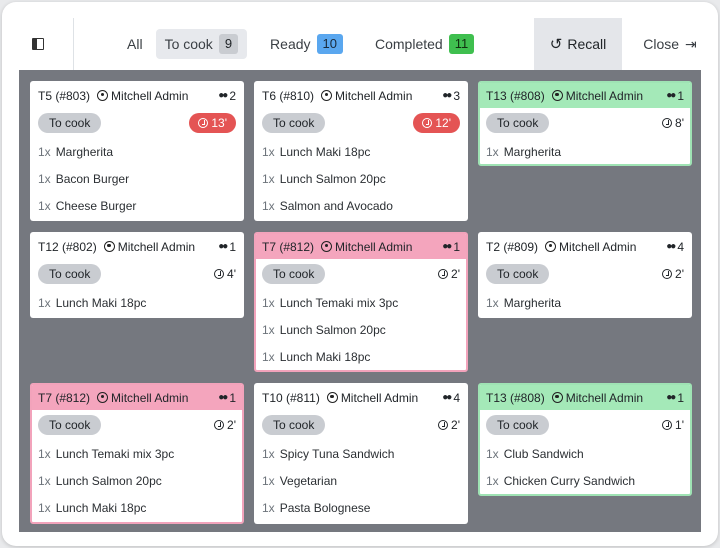 The image size is (720, 548). I want to click on filter-to-cook-label: To cook, so click(188, 44).